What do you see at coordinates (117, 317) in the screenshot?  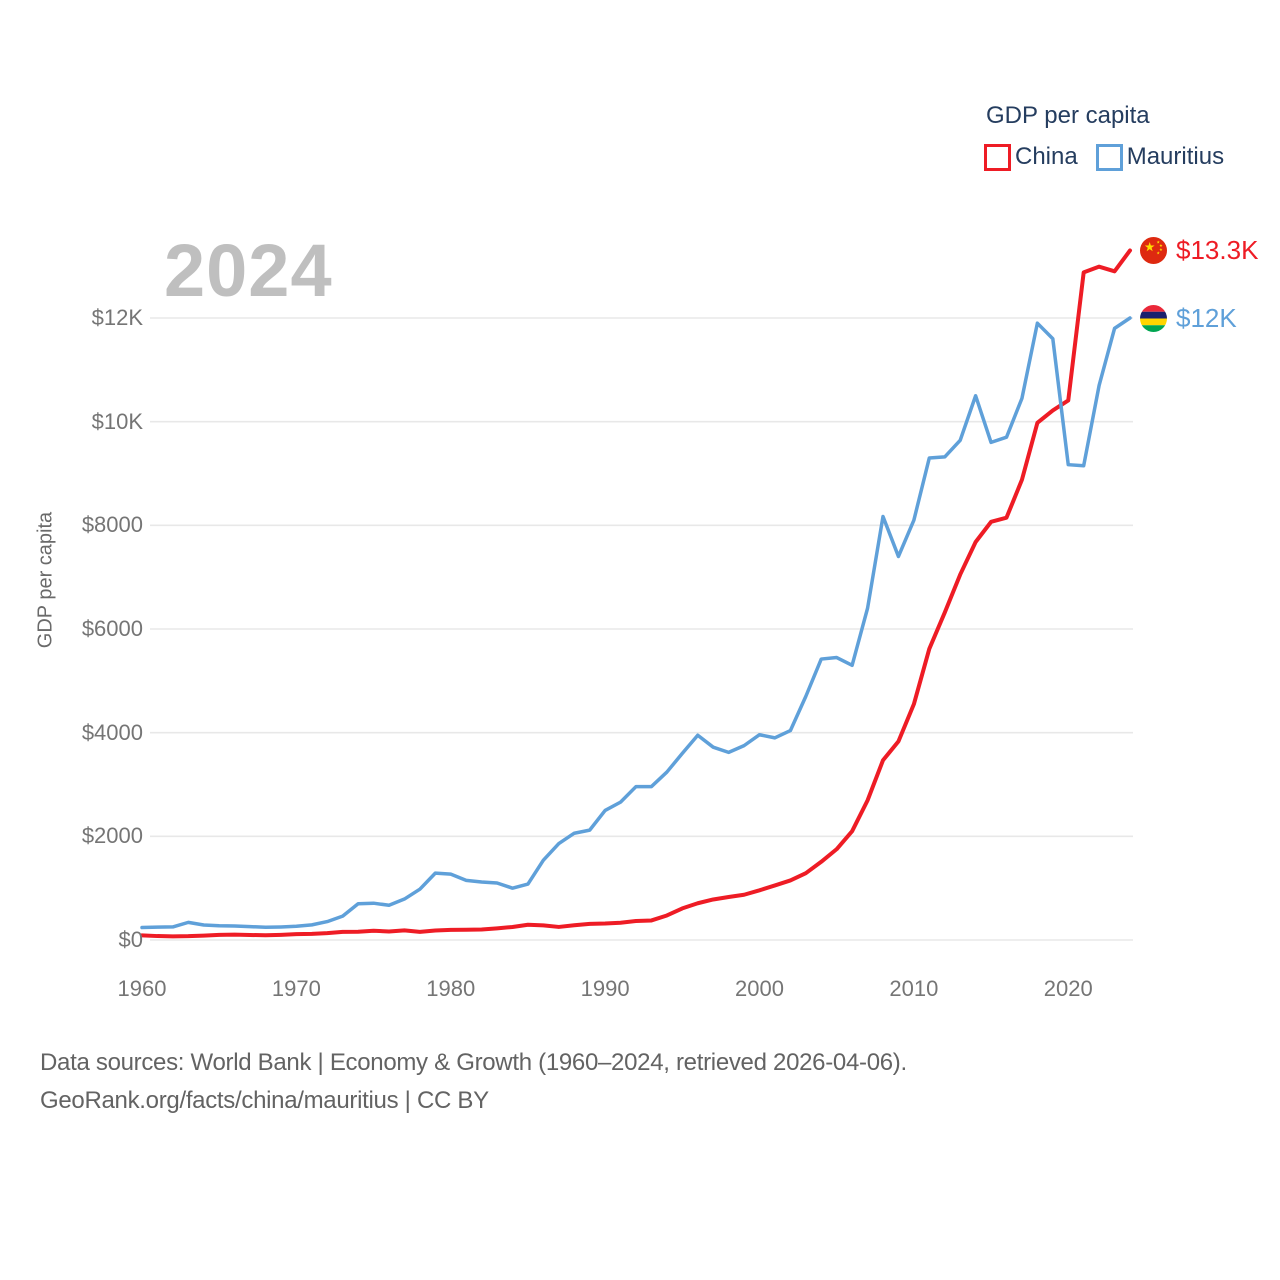 I see `y-tick-label: $12K` at bounding box center [117, 317].